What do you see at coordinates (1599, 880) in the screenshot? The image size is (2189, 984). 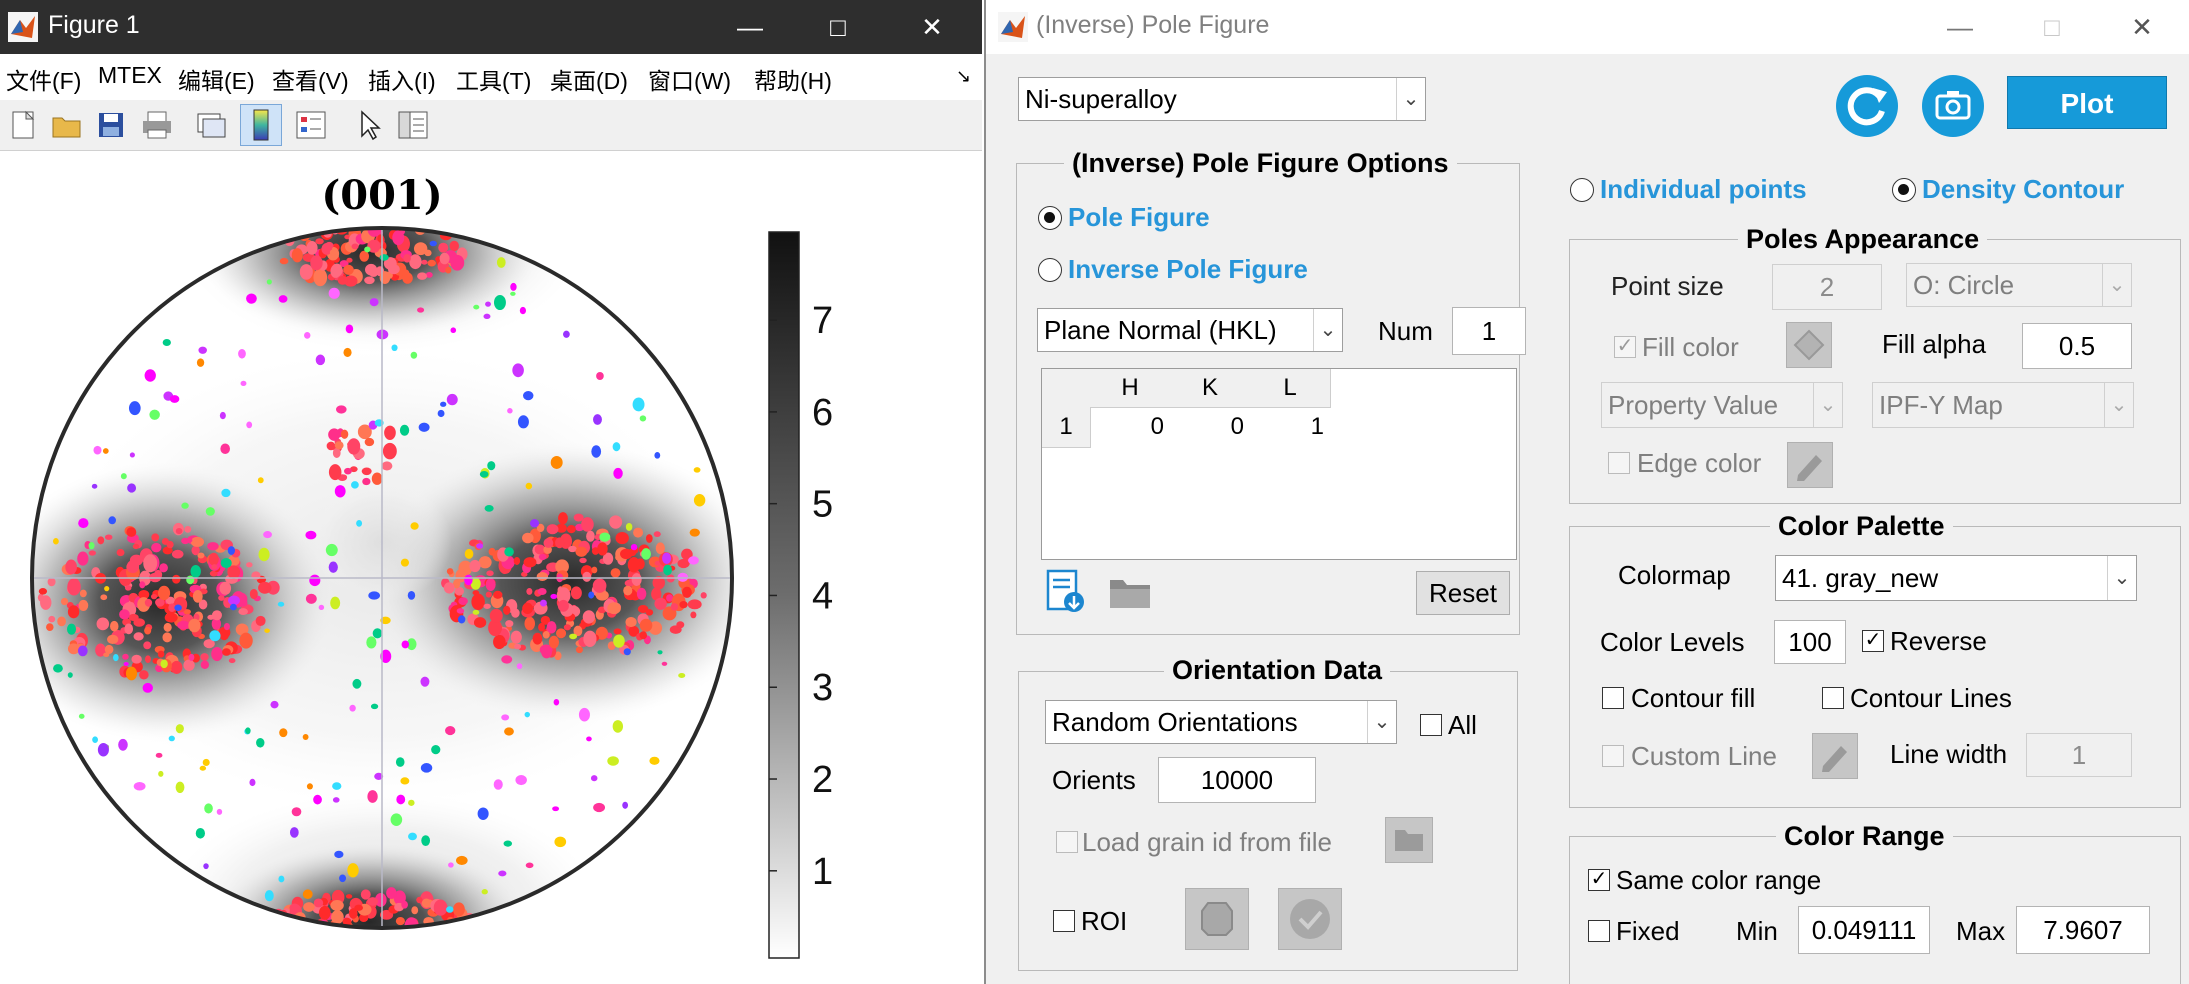 I see `same-color-range-checkbox: ✓` at bounding box center [1599, 880].